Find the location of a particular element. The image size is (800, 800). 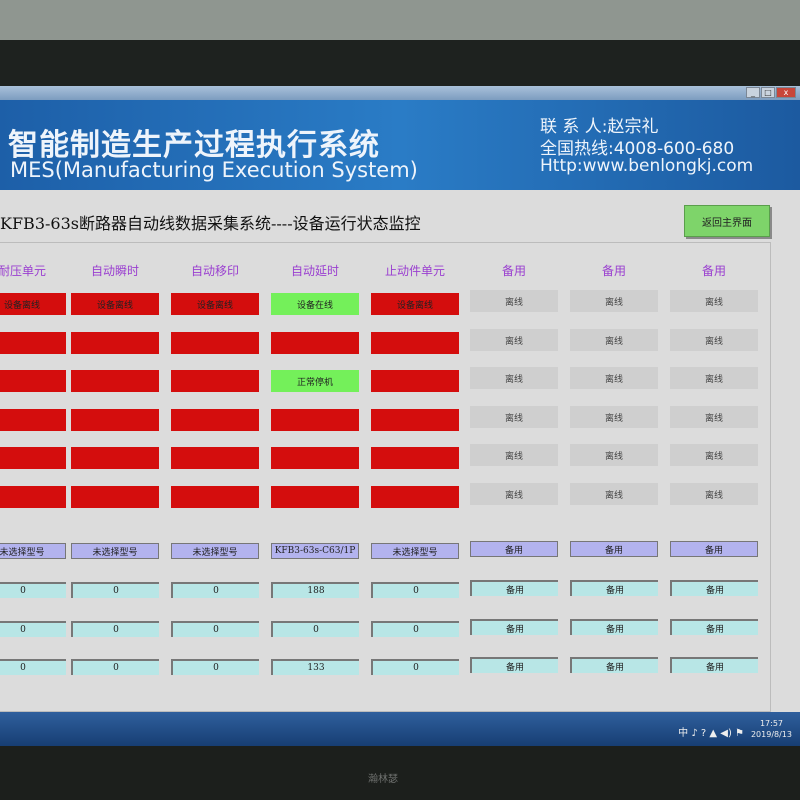

website: Http:www.benlongkj.com is located at coordinates (647, 166).